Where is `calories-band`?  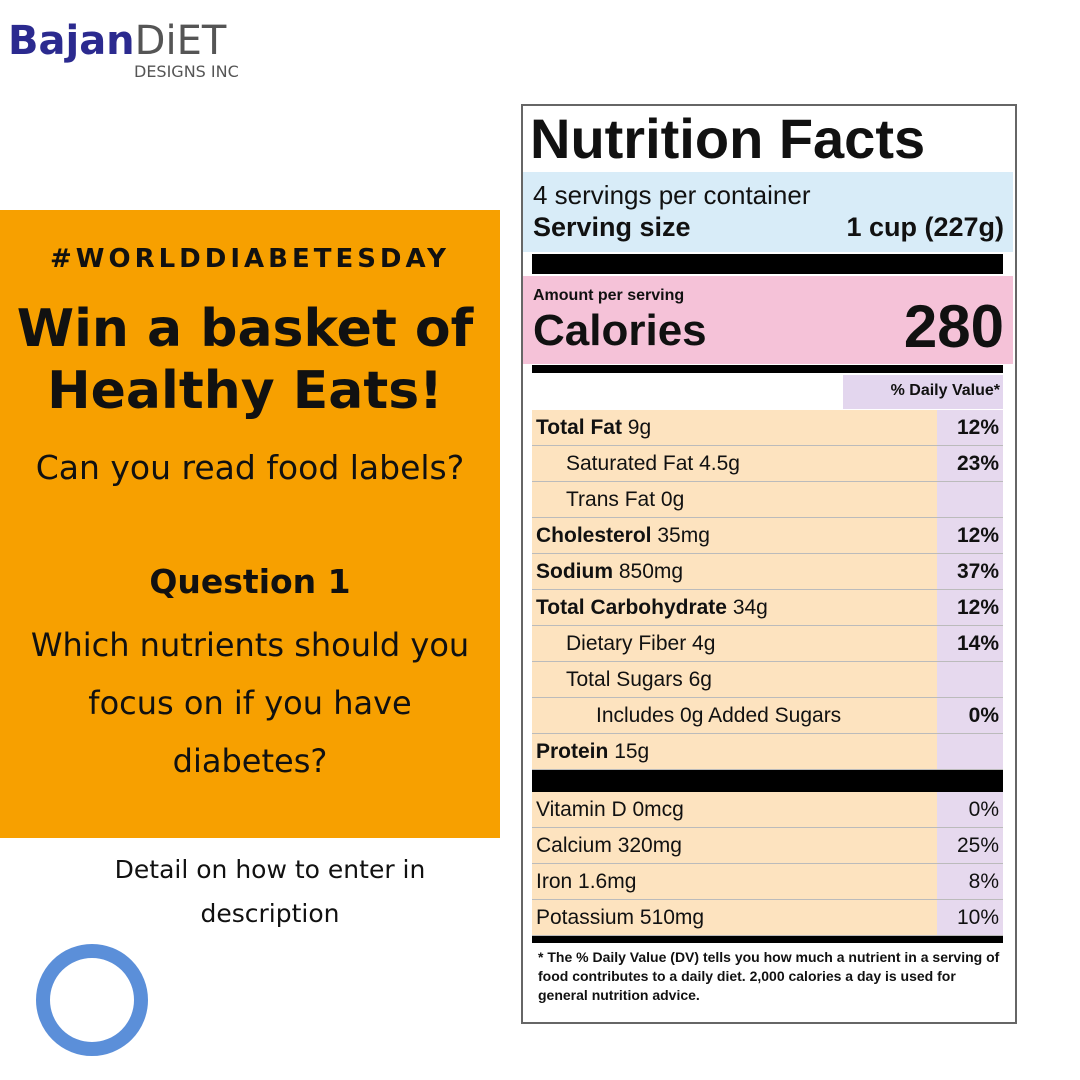 calories-band is located at coordinates (768, 320).